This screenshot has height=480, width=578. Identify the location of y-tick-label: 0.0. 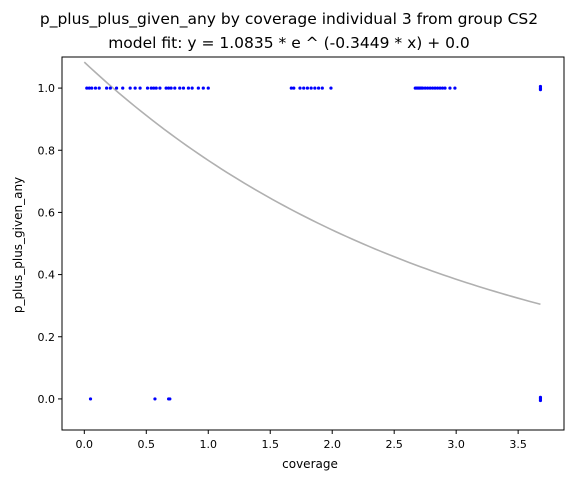
(47, 399).